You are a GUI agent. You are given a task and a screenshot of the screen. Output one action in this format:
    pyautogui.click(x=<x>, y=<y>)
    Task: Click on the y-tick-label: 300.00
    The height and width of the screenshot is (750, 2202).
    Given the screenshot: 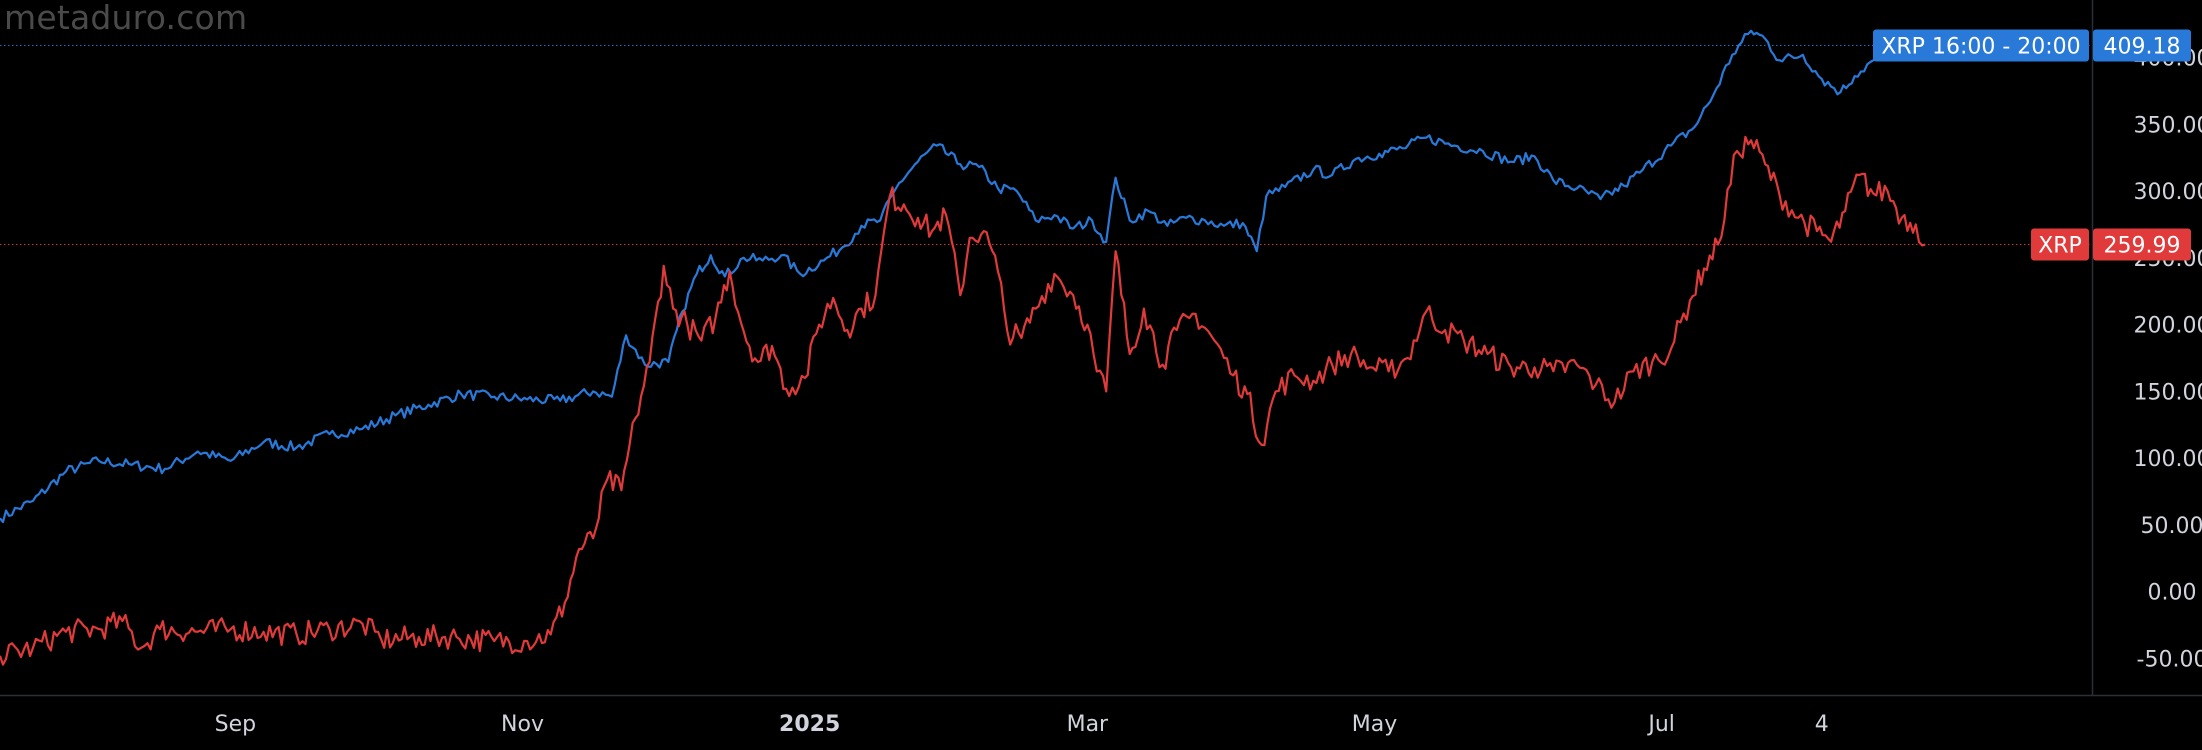 What is the action you would take?
    pyautogui.click(x=2168, y=192)
    